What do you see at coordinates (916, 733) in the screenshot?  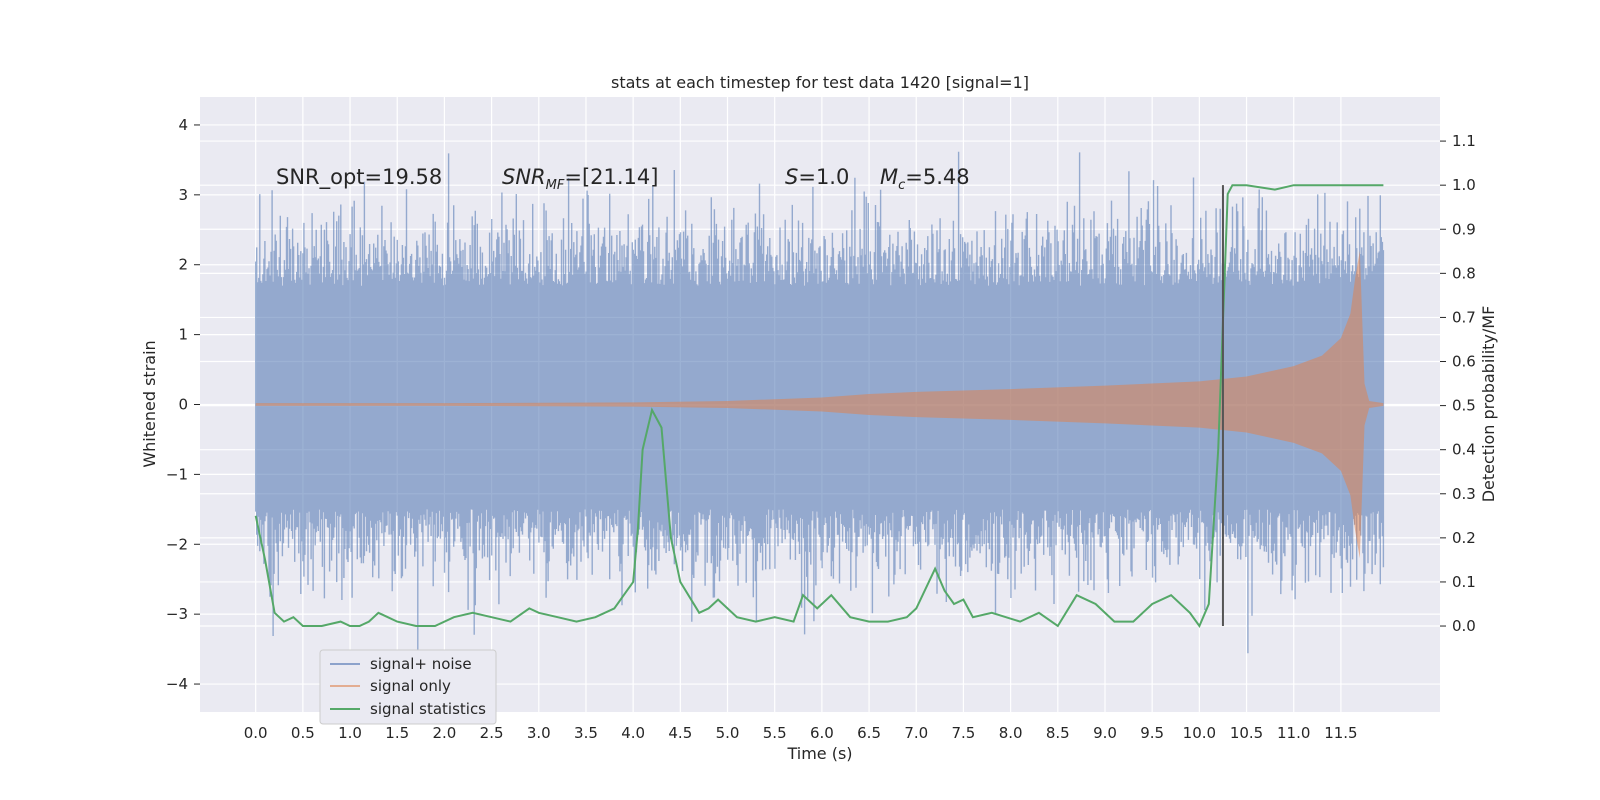 I see `x-tick-label: 7.0` at bounding box center [916, 733].